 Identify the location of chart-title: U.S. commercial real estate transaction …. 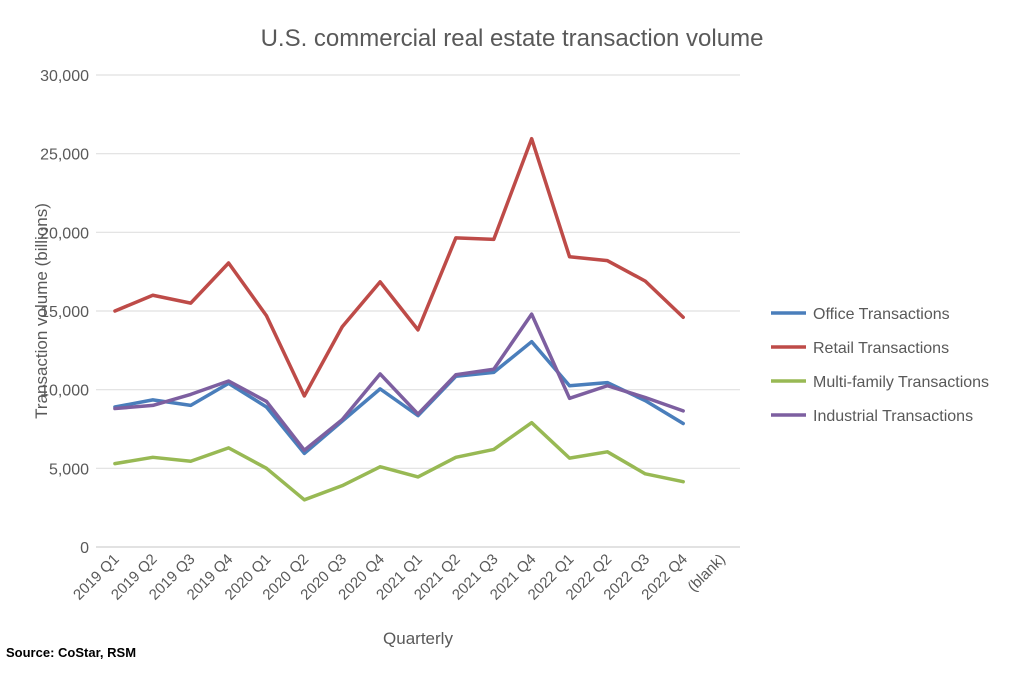
(512, 38).